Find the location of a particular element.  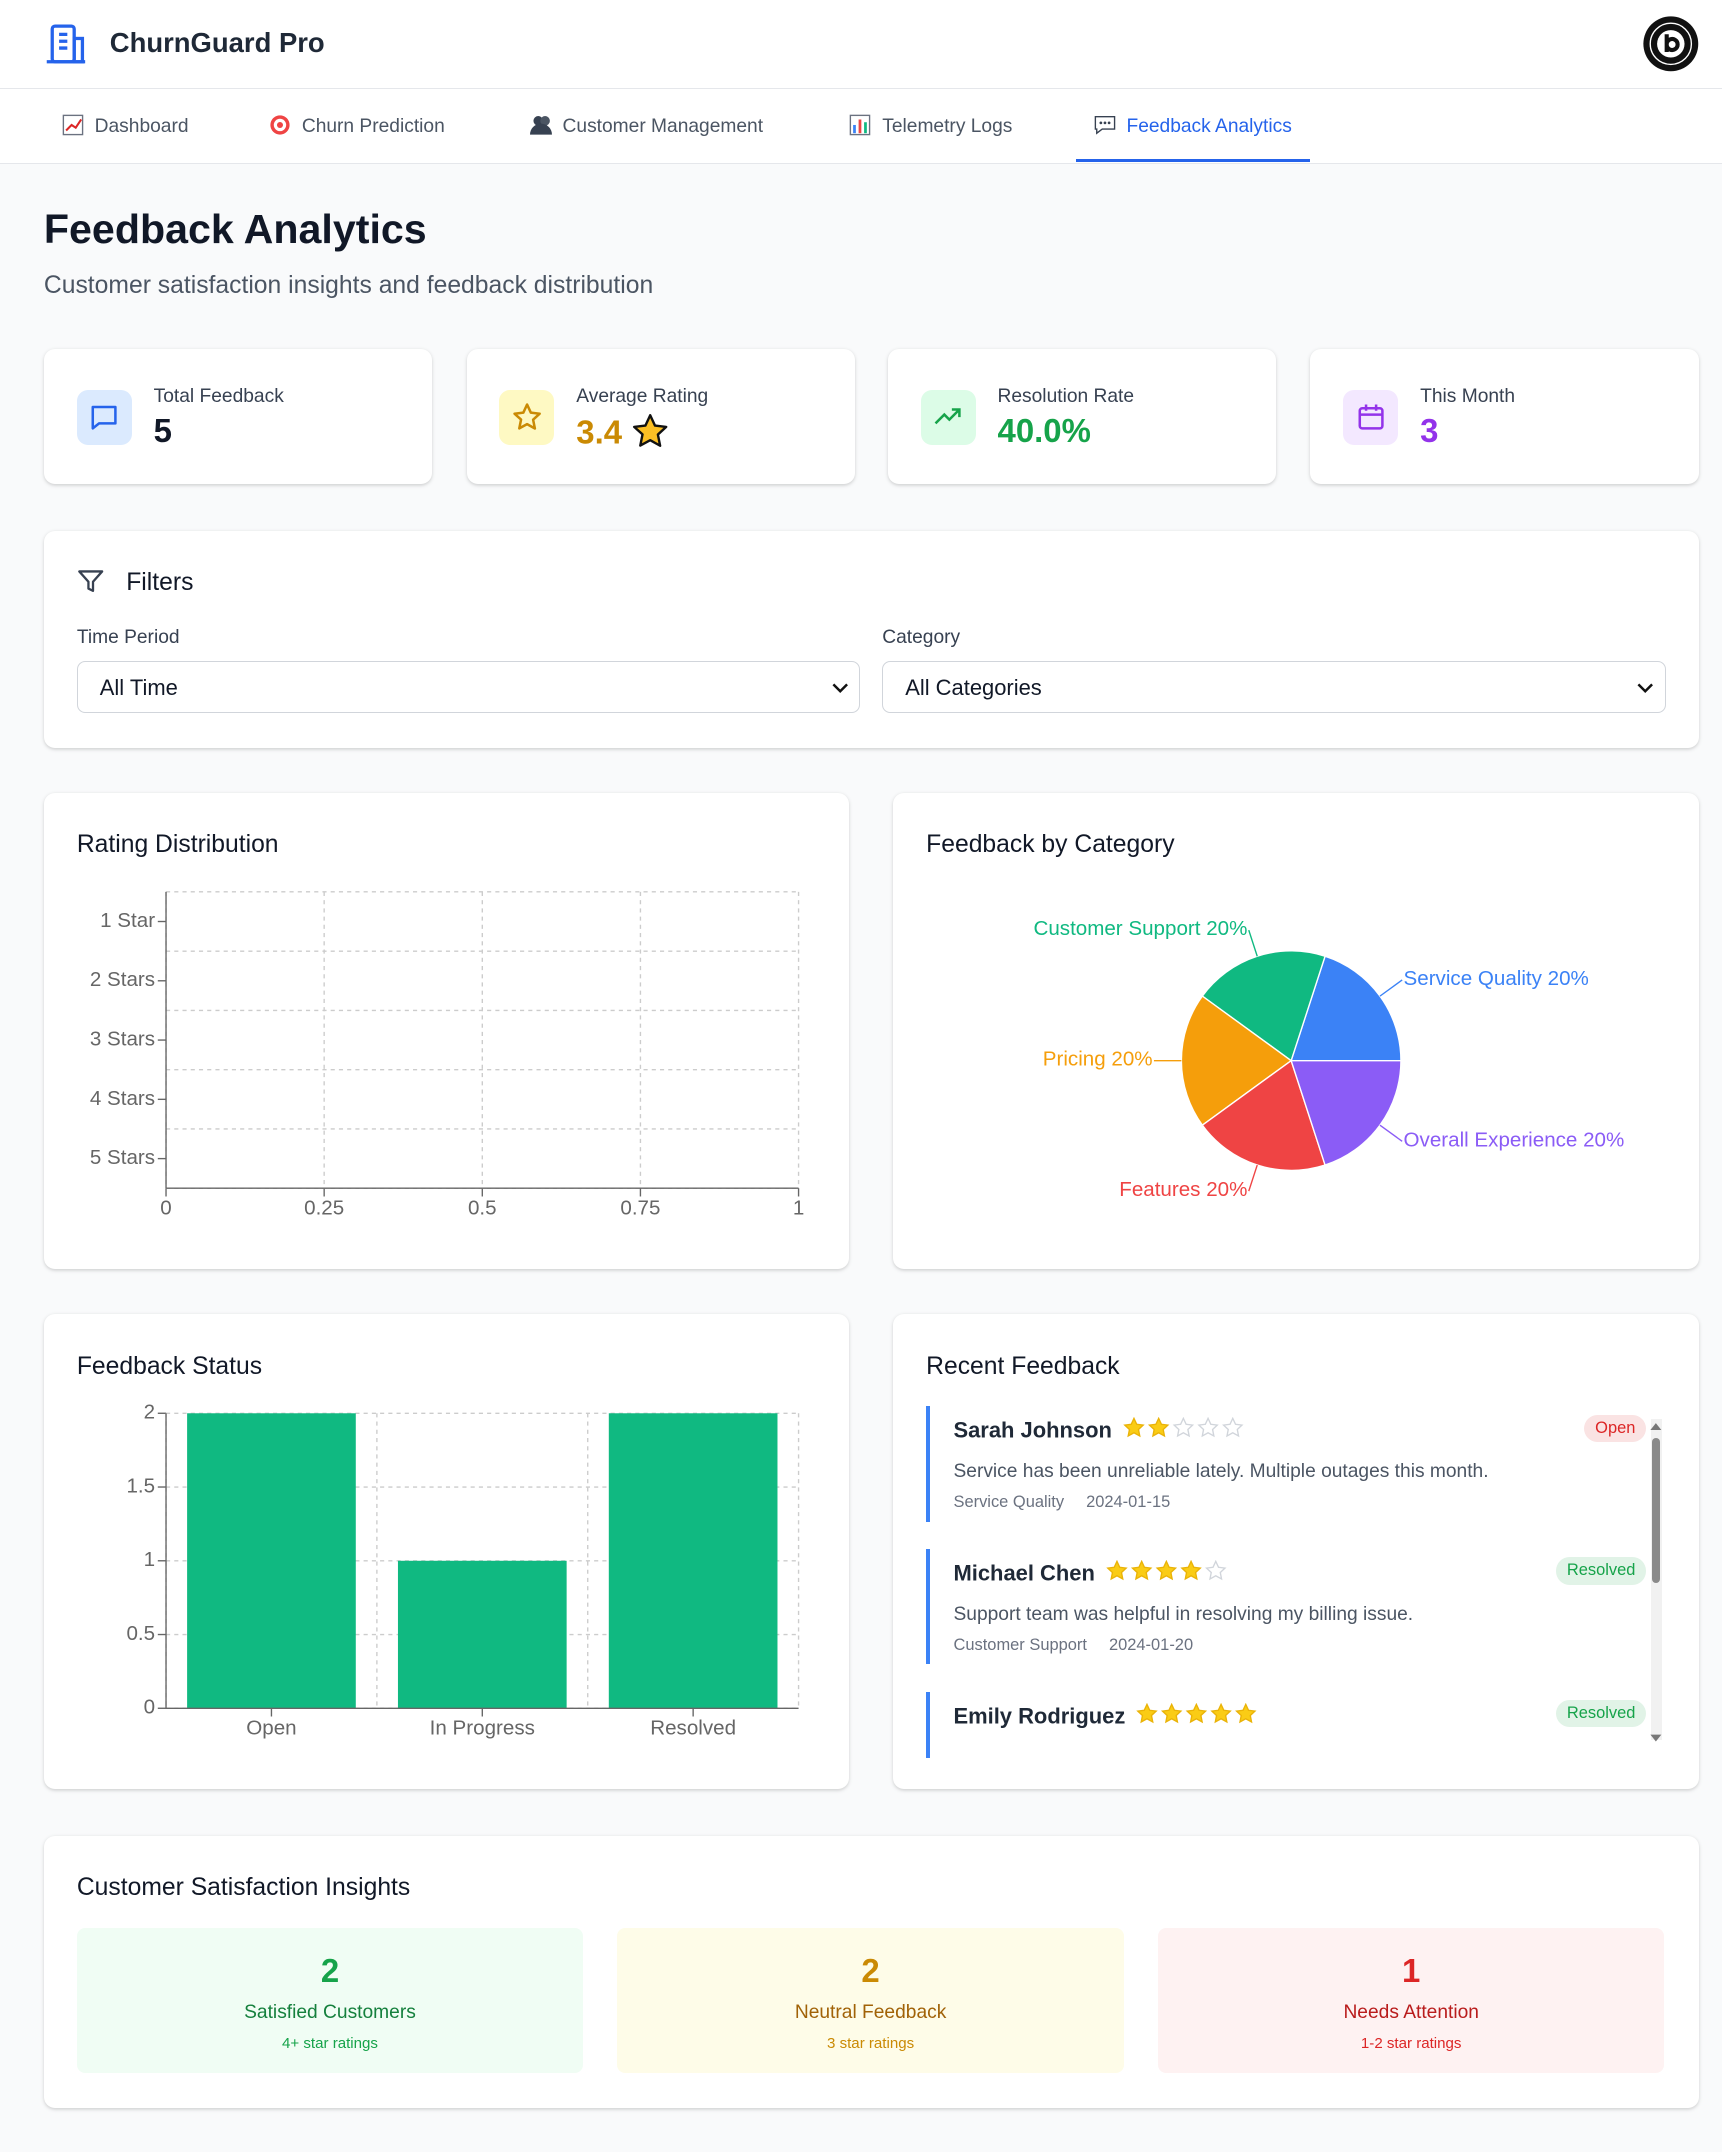

stat-card: Average Rating 3.4 is located at coordinates (660, 416).